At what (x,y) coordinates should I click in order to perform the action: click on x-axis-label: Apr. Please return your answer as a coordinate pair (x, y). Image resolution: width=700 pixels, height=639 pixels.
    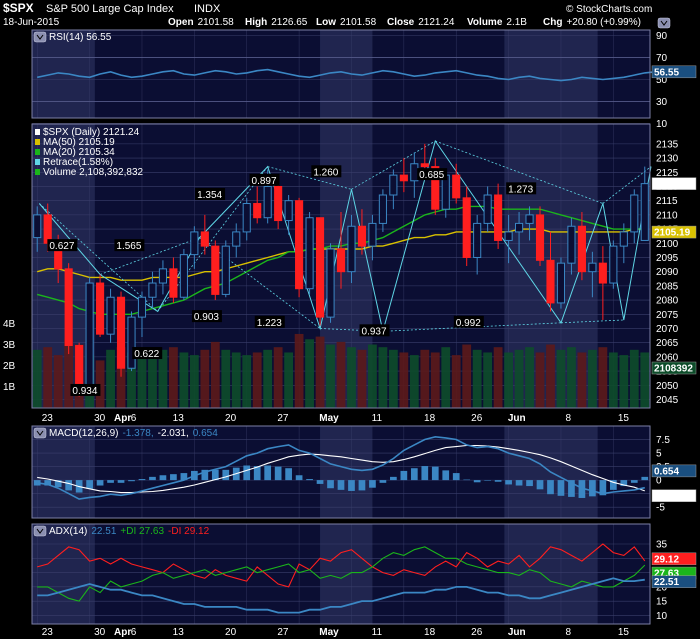
    Looking at the image, I should click on (122, 632).